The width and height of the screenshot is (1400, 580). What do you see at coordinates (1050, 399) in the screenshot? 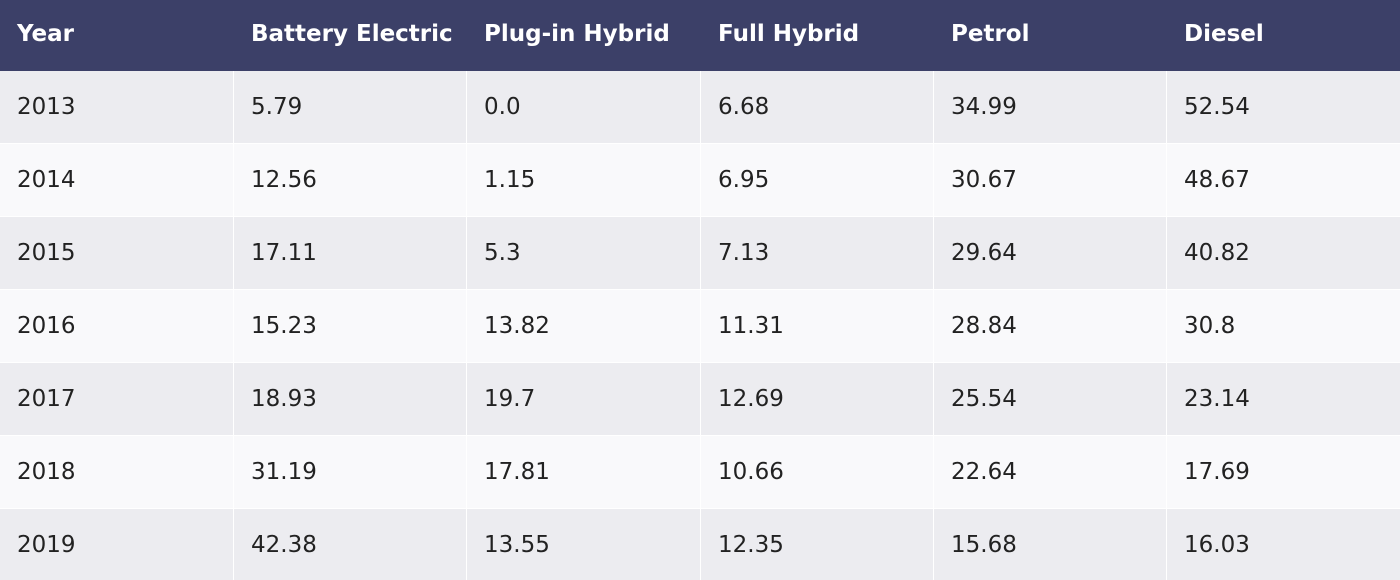
I see `table-cell-petrol: 25.54` at bounding box center [1050, 399].